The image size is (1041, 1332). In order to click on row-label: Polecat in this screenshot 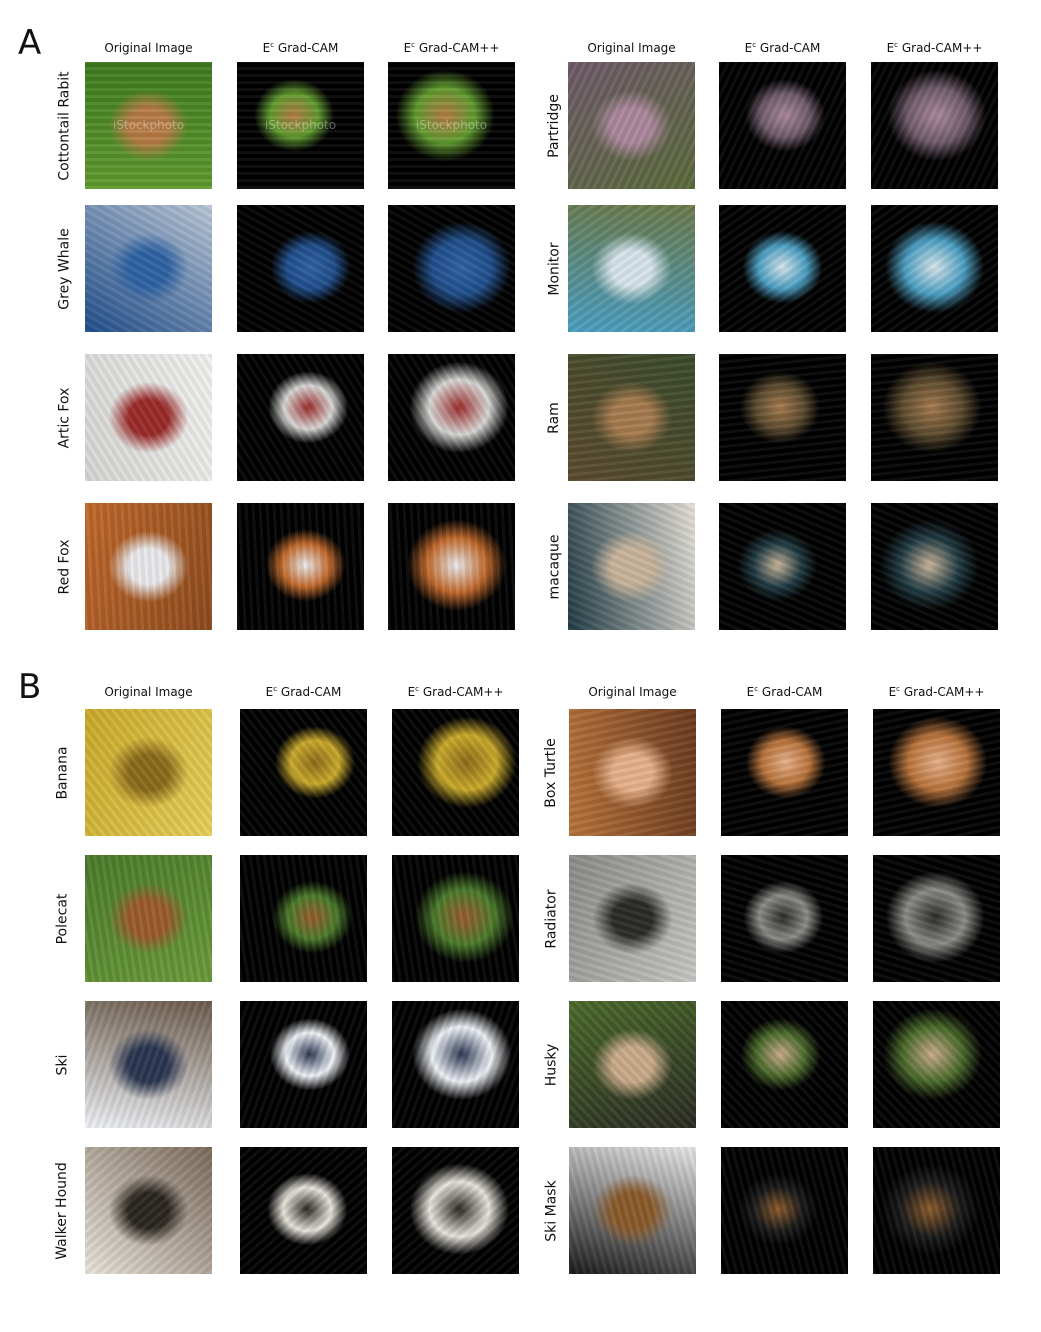, I will do `click(61, 918)`.